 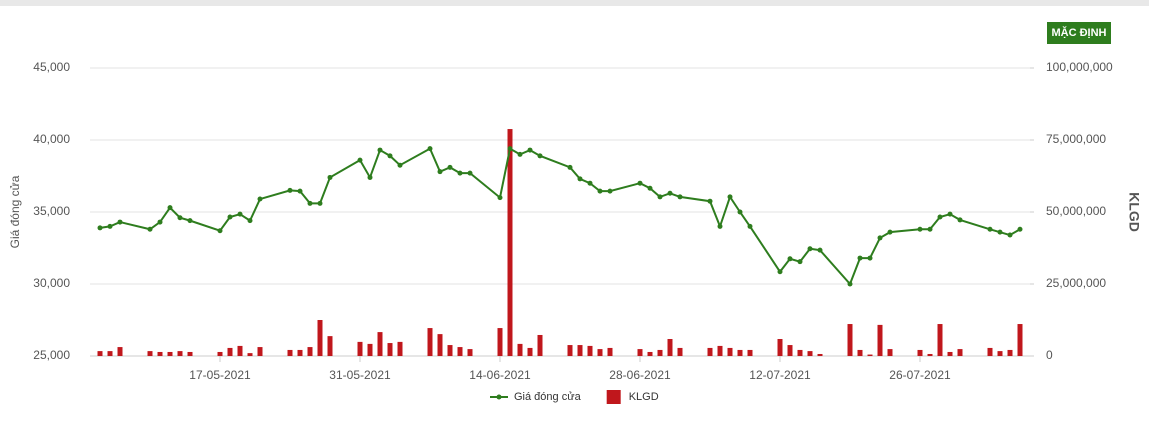 What do you see at coordinates (1049, 355) in the screenshot?
I see `y2-tick-label: 0` at bounding box center [1049, 355].